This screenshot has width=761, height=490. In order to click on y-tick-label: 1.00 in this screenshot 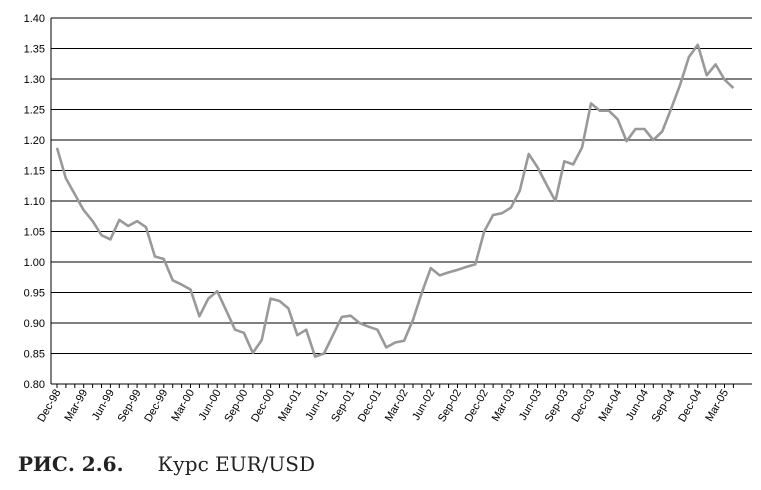, I will do `click(34, 263)`.